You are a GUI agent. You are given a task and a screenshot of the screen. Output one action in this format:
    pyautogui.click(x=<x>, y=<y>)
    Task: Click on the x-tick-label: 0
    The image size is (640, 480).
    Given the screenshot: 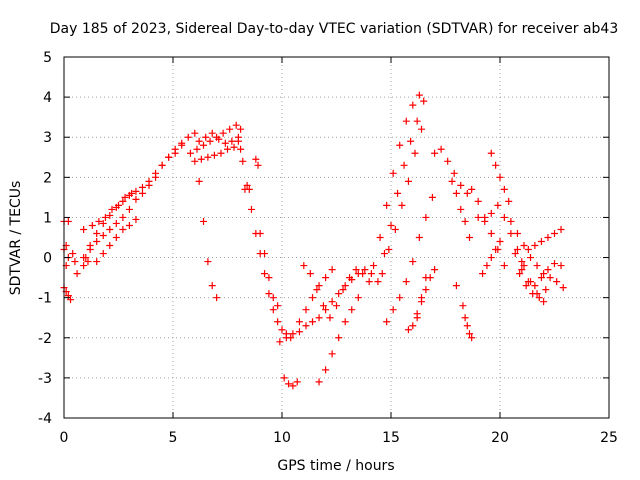 What is the action you would take?
    pyautogui.click(x=64, y=438)
    